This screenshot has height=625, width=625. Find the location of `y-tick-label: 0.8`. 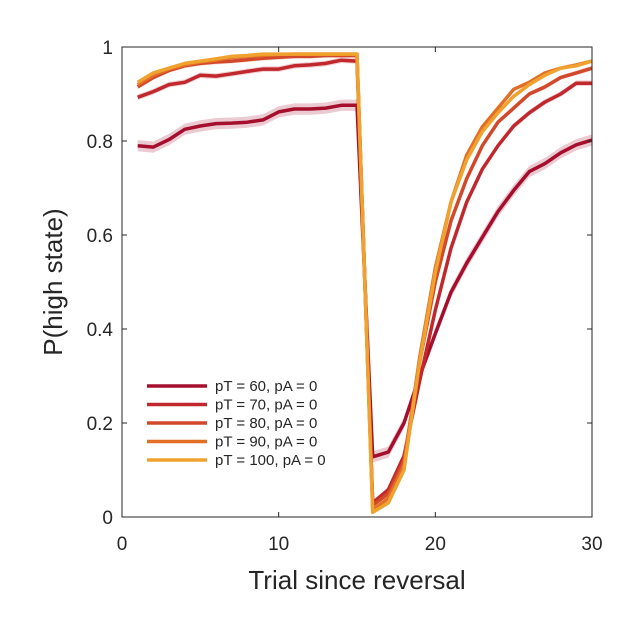

y-tick-label: 0.8 is located at coordinates (100, 142).